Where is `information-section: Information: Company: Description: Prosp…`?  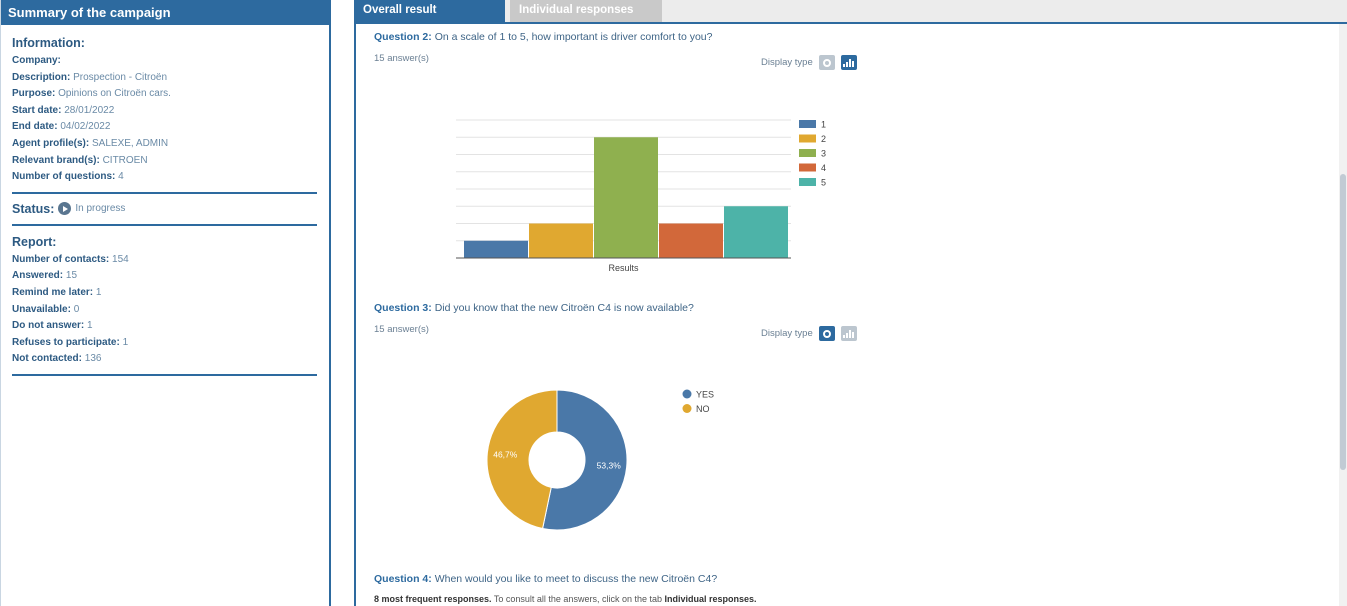
information-section: Information: Company: Description: Prosp… is located at coordinates (165, 111).